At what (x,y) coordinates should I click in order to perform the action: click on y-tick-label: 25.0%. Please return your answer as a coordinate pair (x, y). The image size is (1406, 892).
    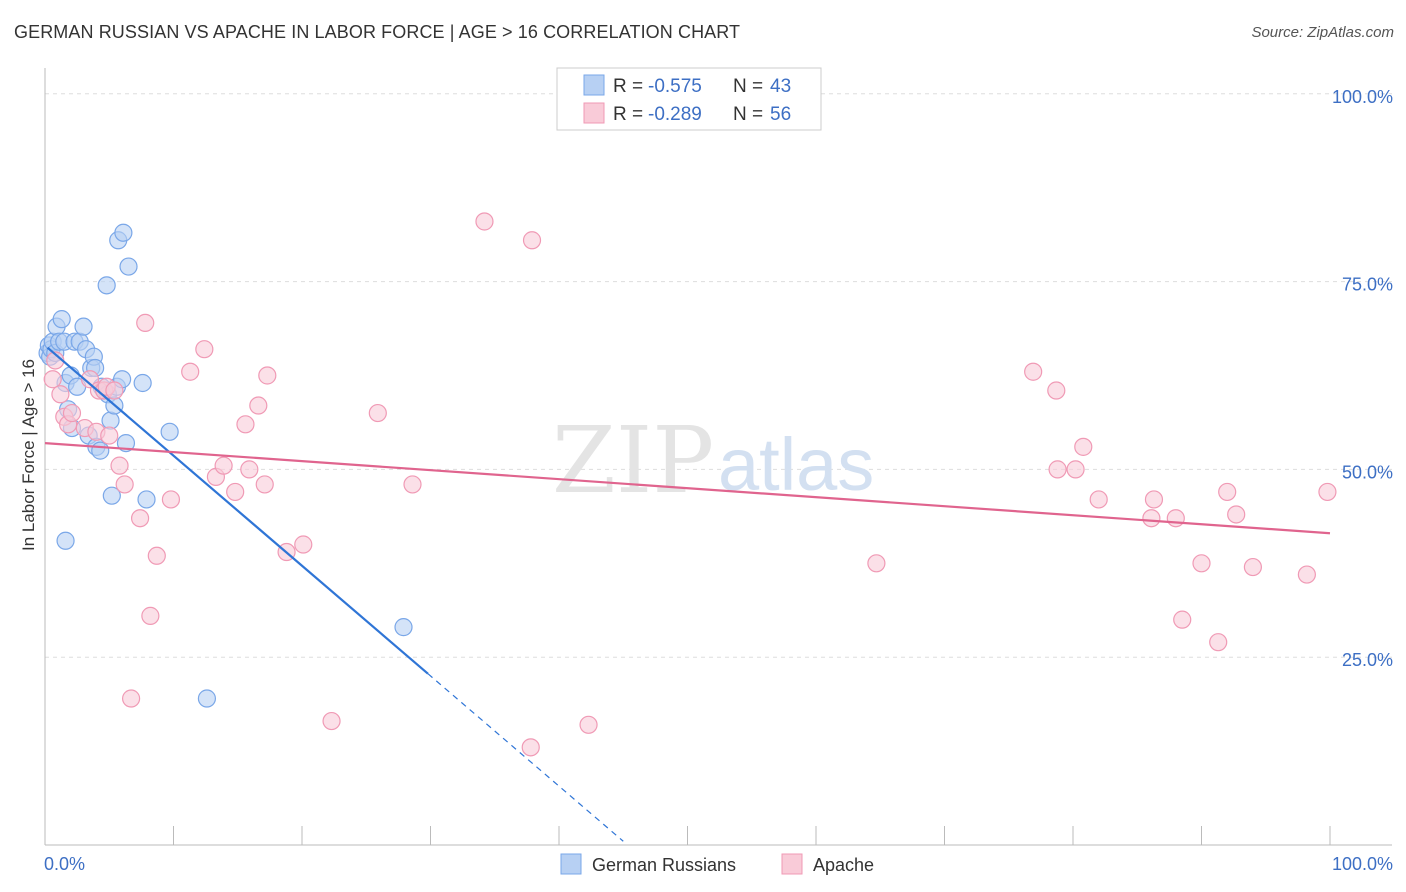
    Looking at the image, I should click on (1367, 660).